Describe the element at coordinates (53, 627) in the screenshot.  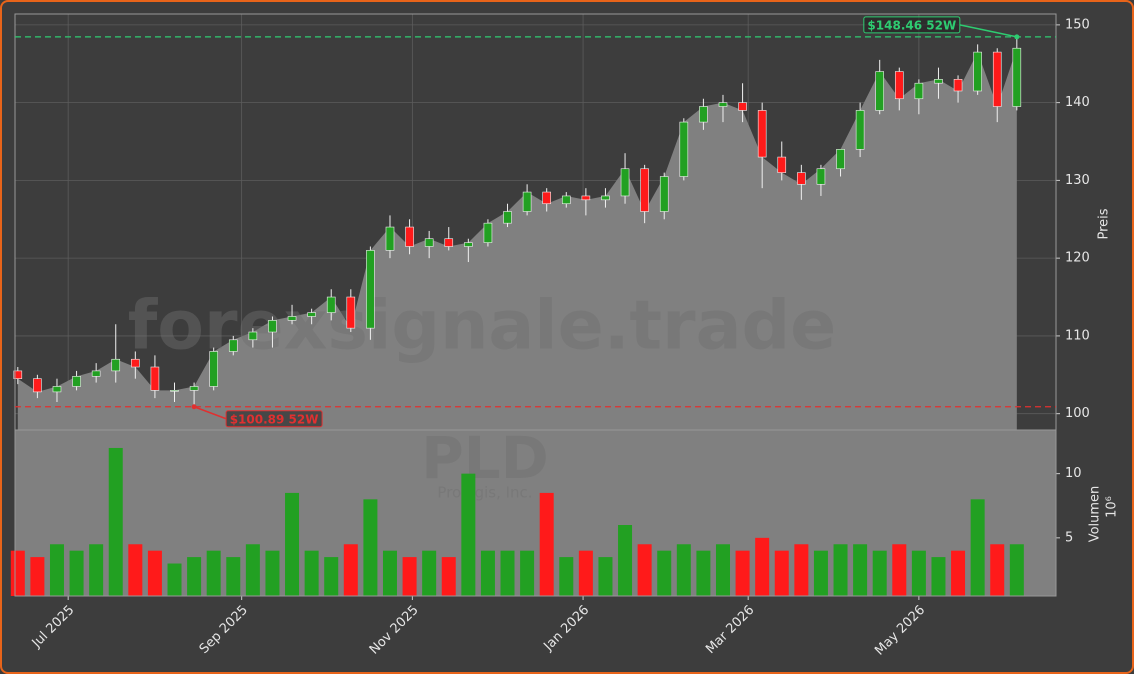
I see `x-tick-label: Jul 2025` at that location.